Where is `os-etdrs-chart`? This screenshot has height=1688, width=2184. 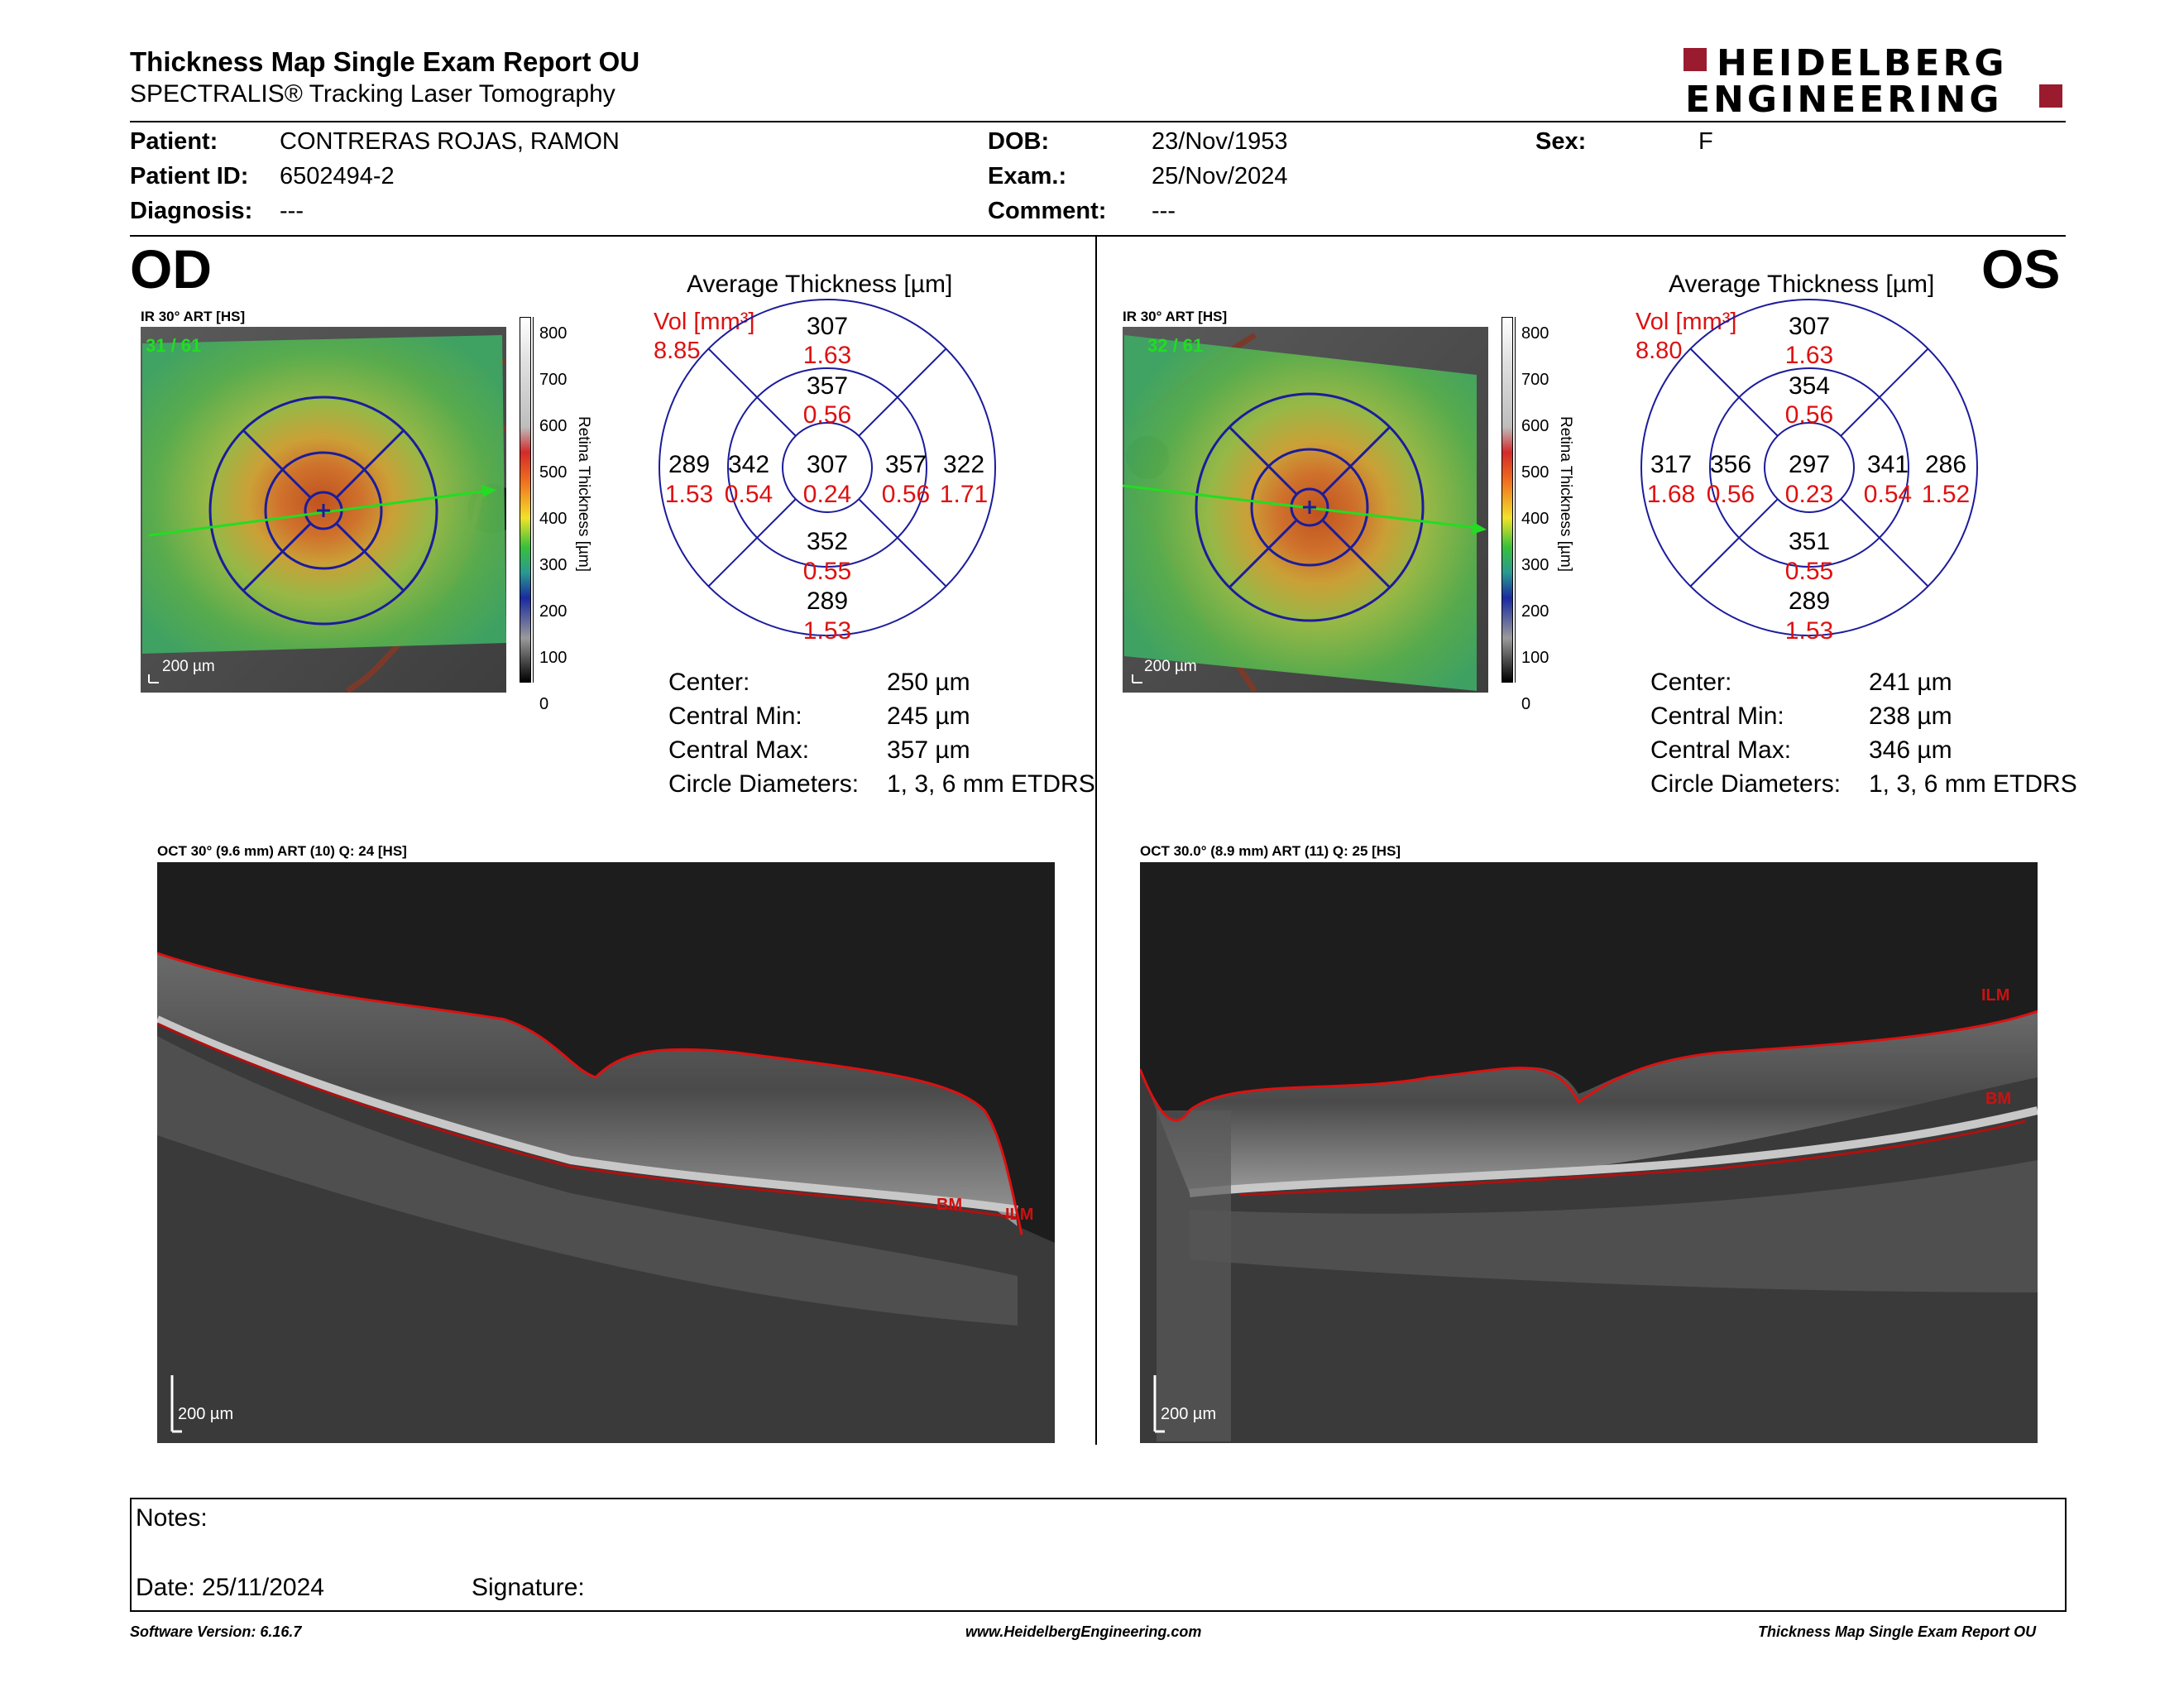
os-etdrs-chart is located at coordinates (1809, 471).